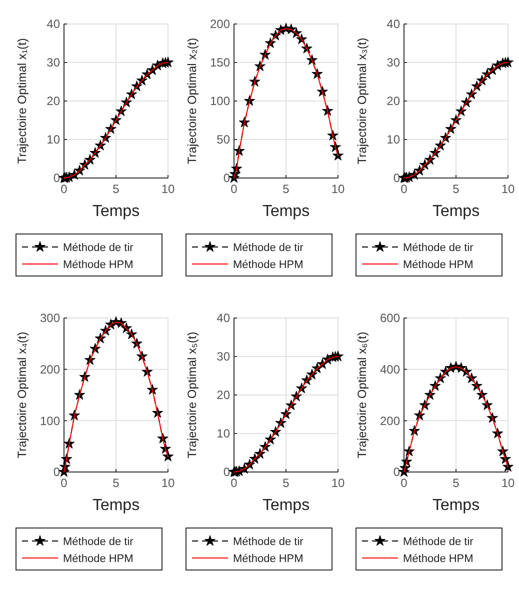  Describe the element at coordinates (192, 395) in the screenshot. I see `y-axis-title: Trajectoire Optimal x₅(t)` at that location.